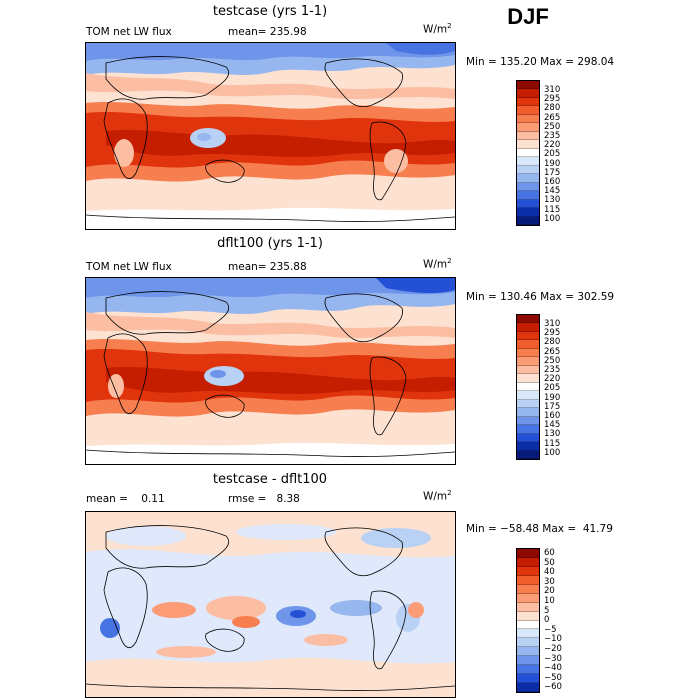  Describe the element at coordinates (549, 581) in the screenshot. I see `colorbar-tick-label: 30` at that location.